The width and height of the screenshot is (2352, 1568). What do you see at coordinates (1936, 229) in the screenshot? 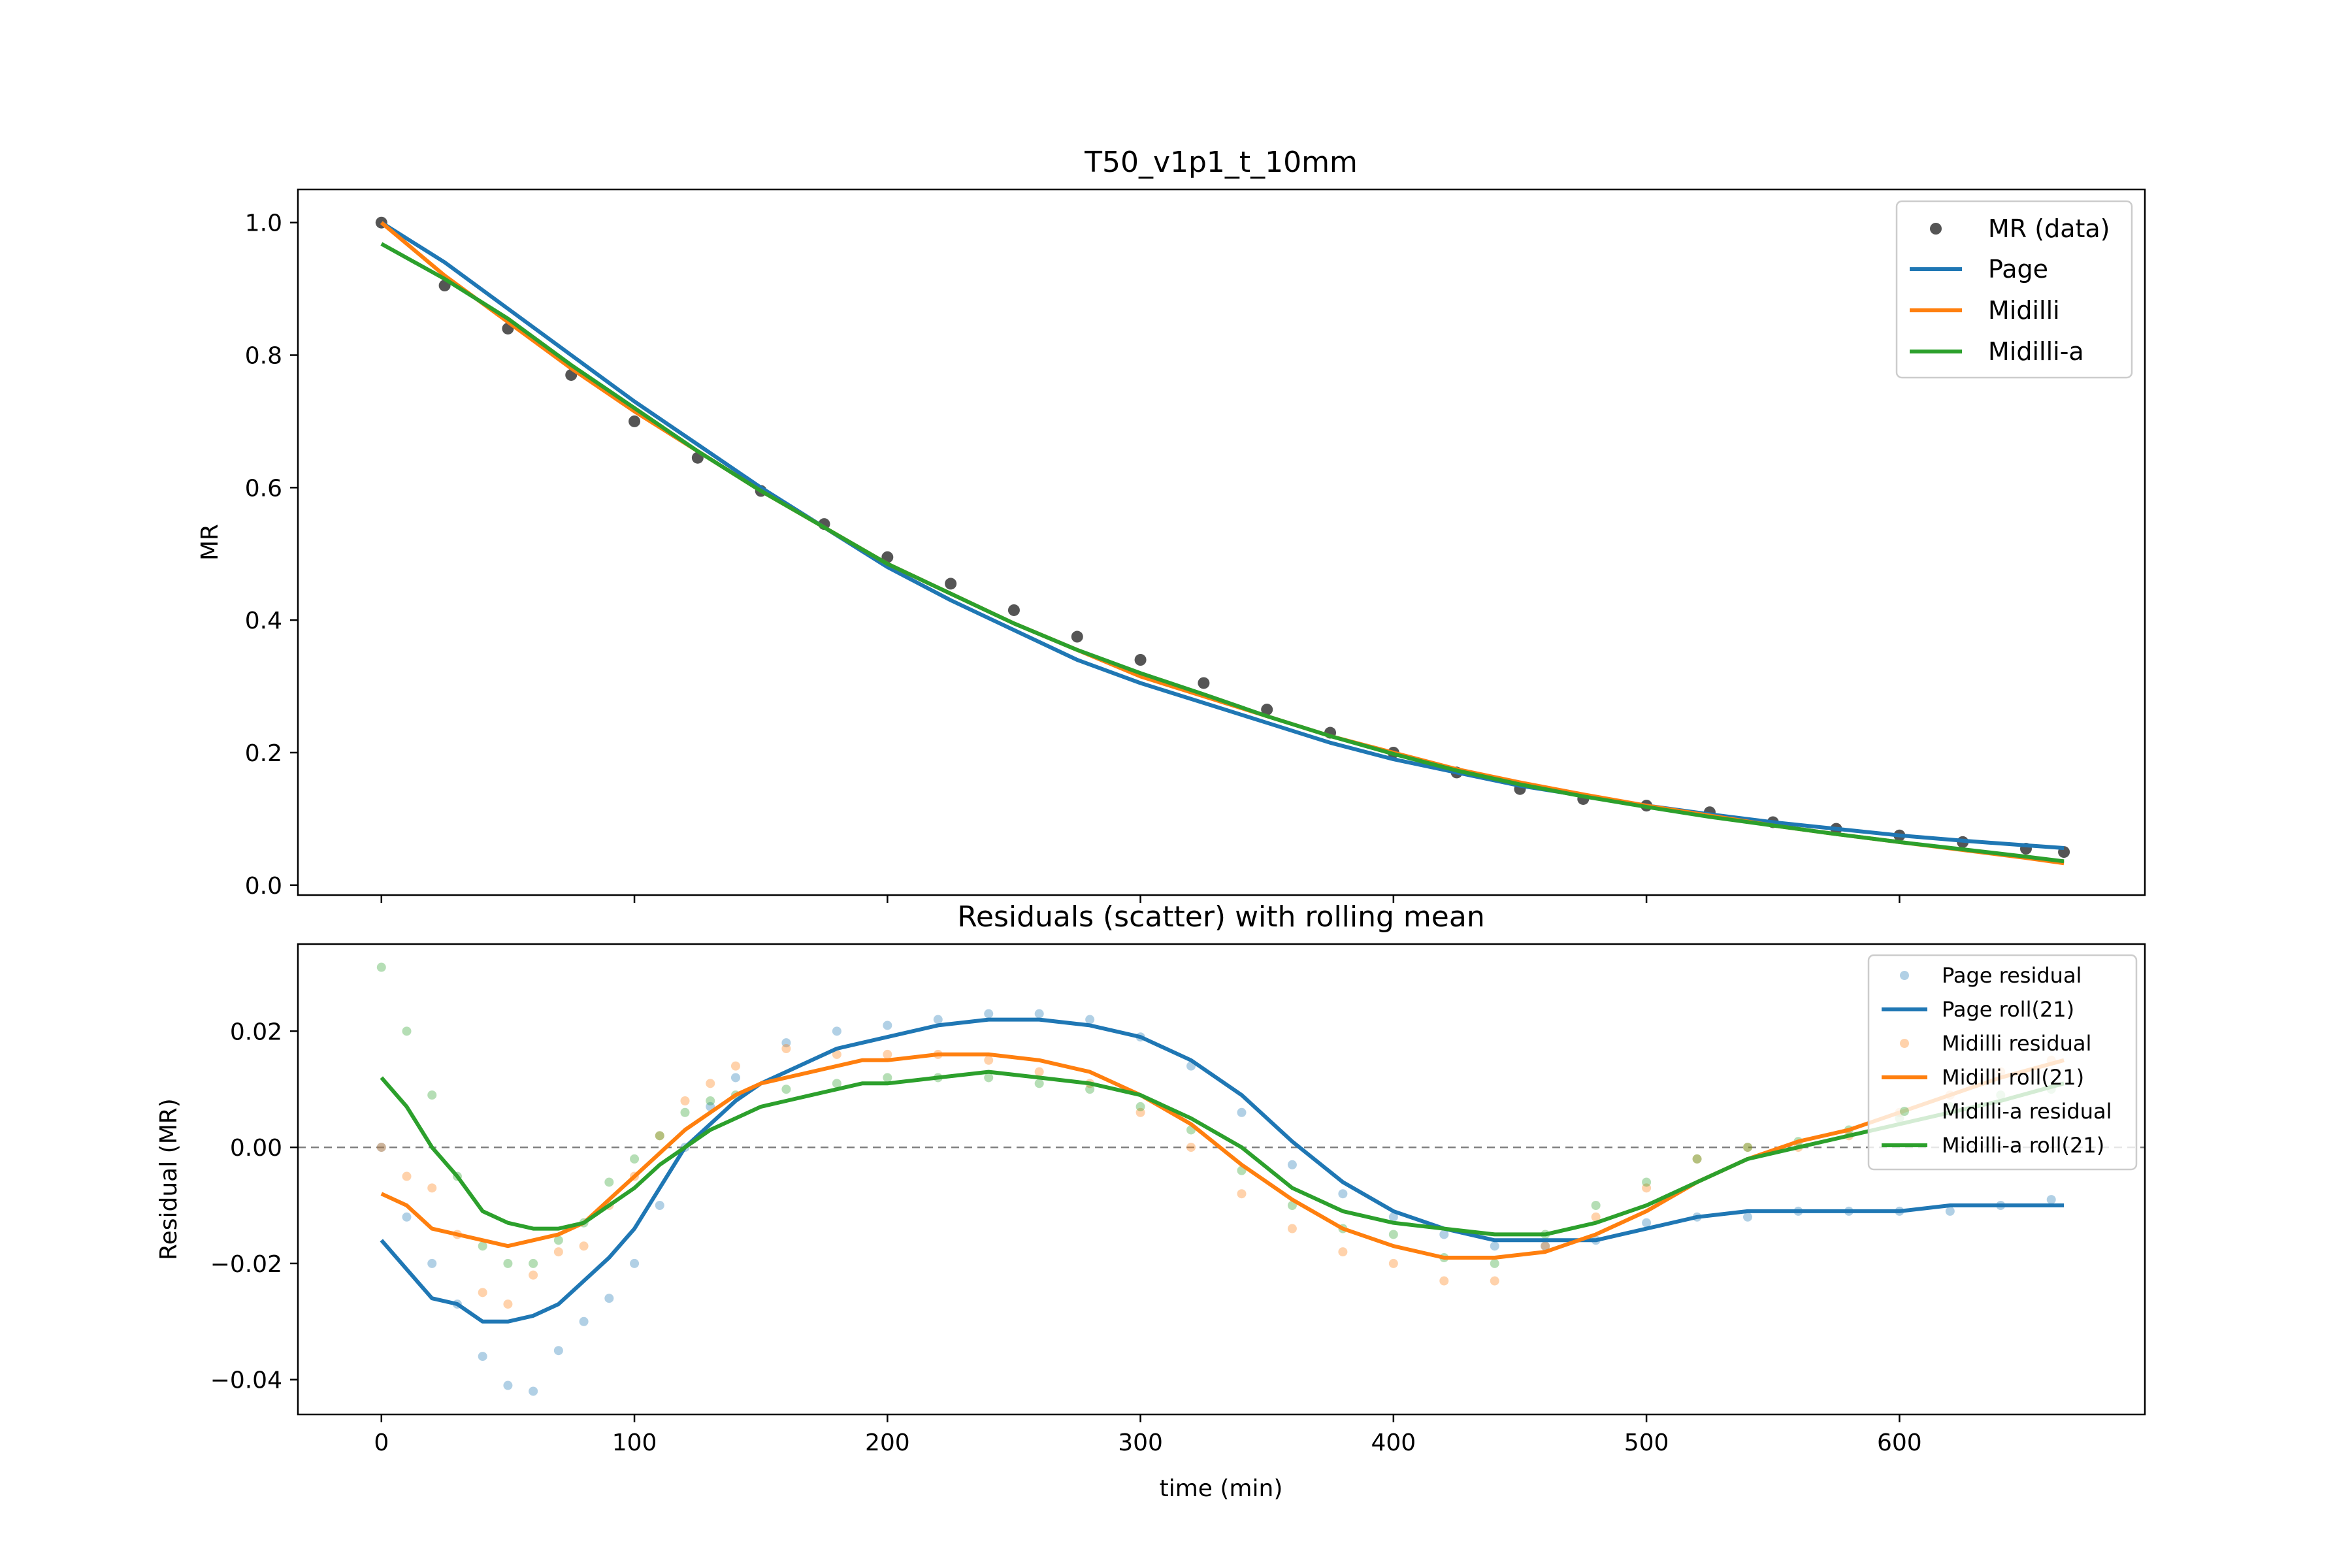
I see `legend-marker-mr-data` at bounding box center [1936, 229].